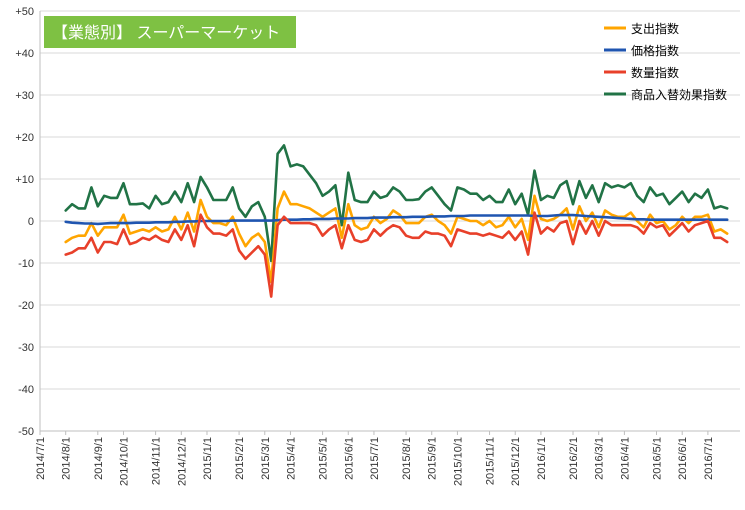 The width and height of the screenshot is (745, 510). I want to click on x-tick-label: 2014/12/1, so click(182, 461).